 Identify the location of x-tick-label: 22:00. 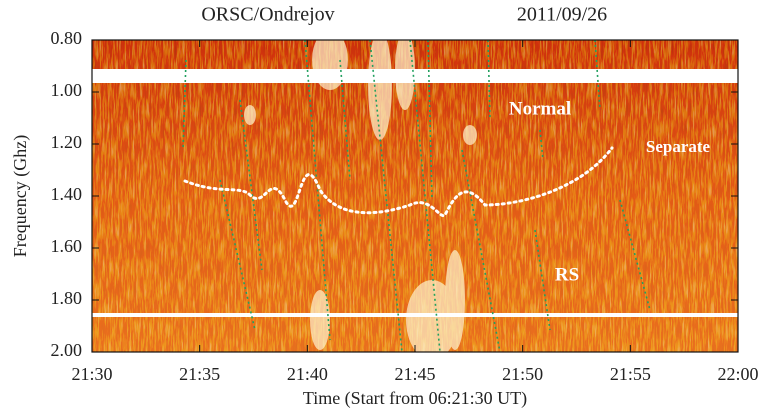
(737, 374).